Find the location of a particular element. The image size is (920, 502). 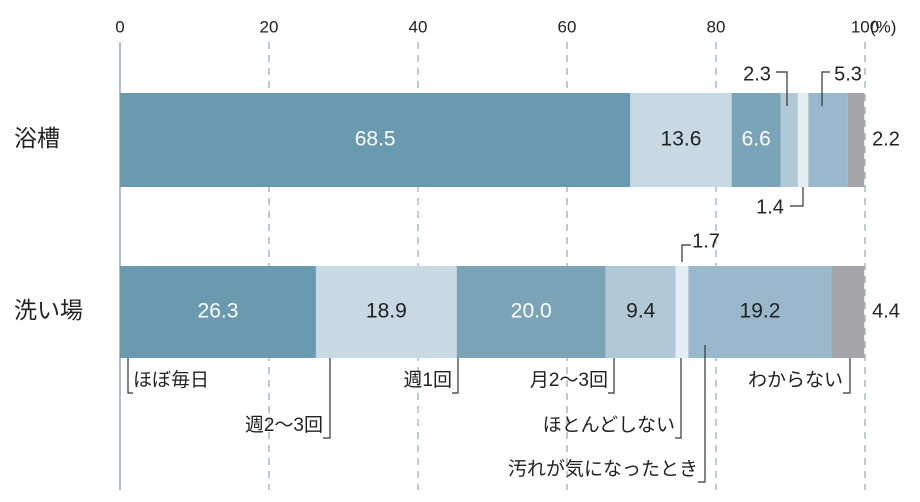

x-unit: (%) is located at coordinates (883, 26).